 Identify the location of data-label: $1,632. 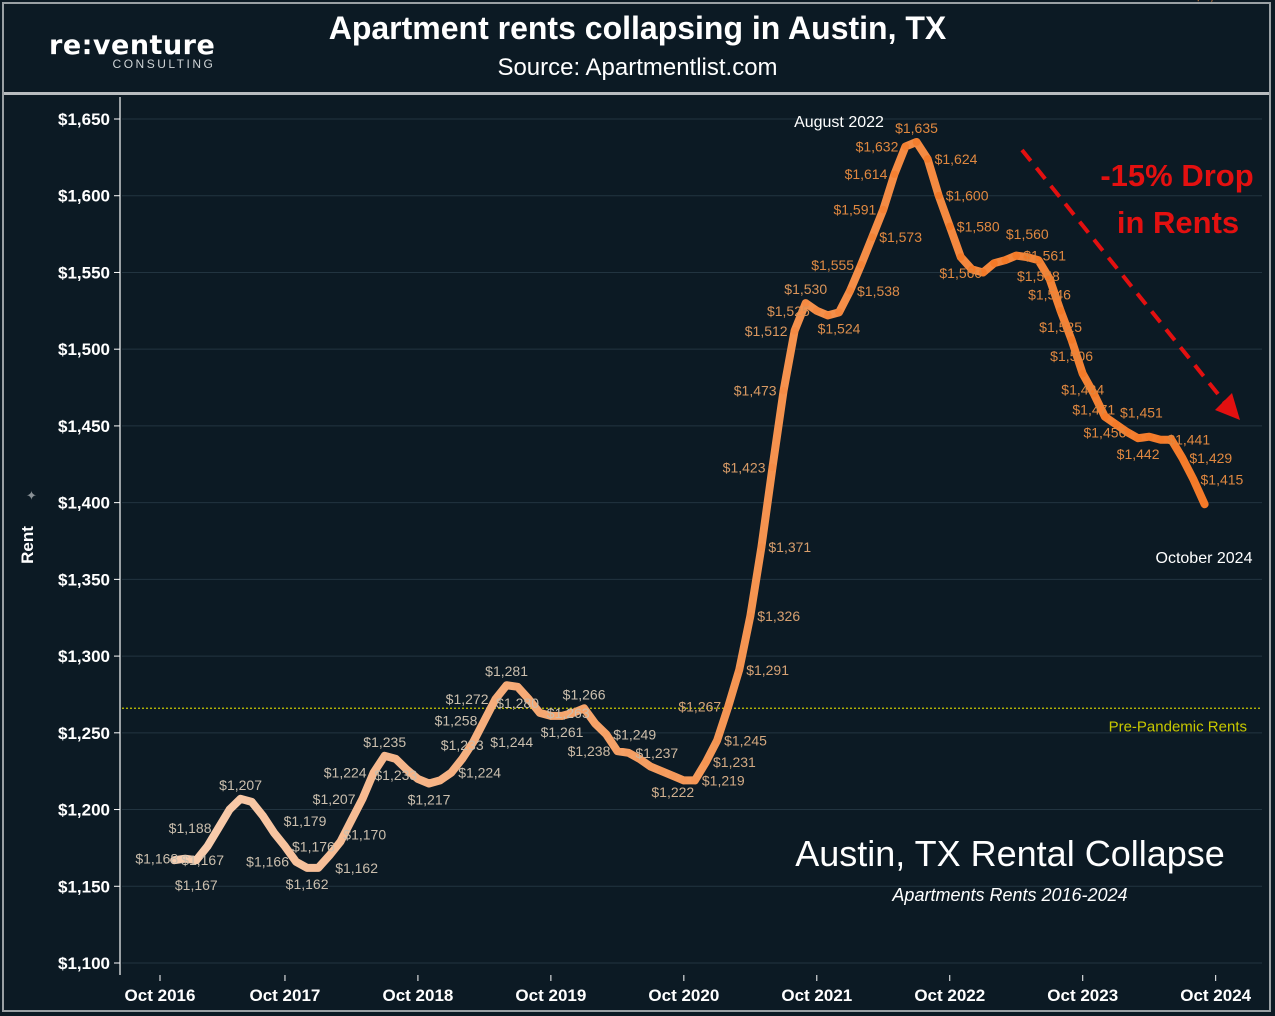
(877, 147).